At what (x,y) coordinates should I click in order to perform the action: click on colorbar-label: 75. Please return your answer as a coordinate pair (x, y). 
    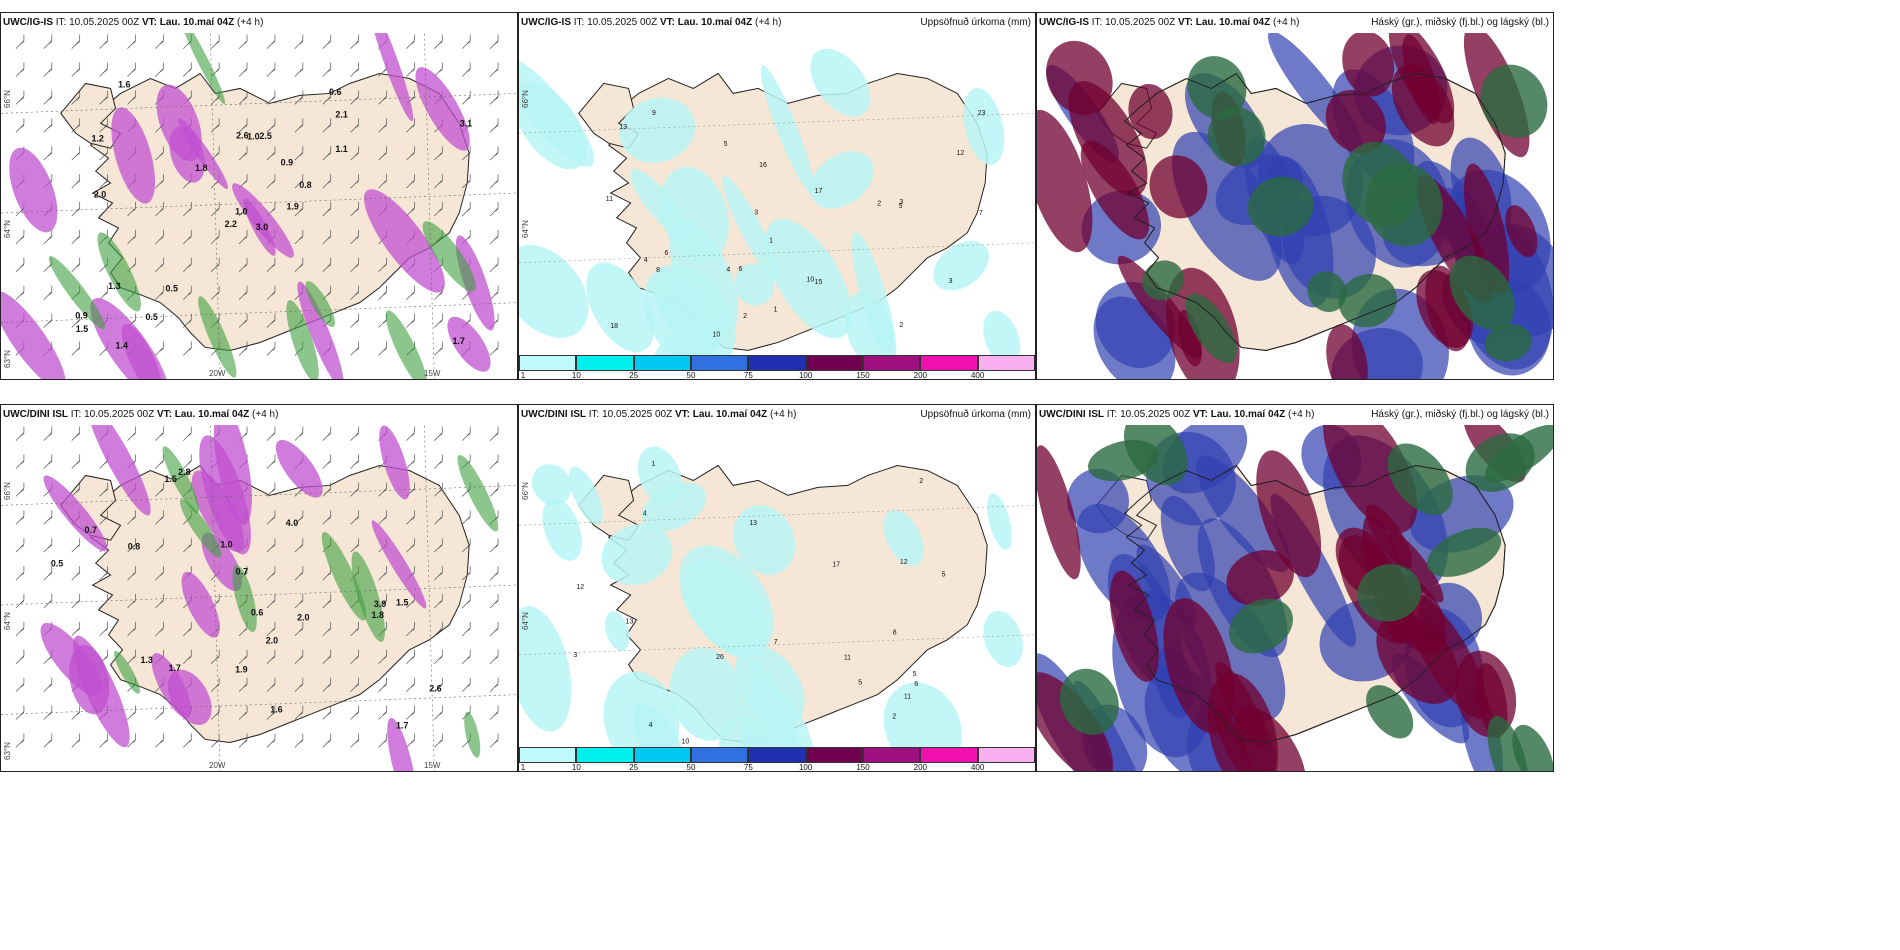
    Looking at the image, I should click on (748, 375).